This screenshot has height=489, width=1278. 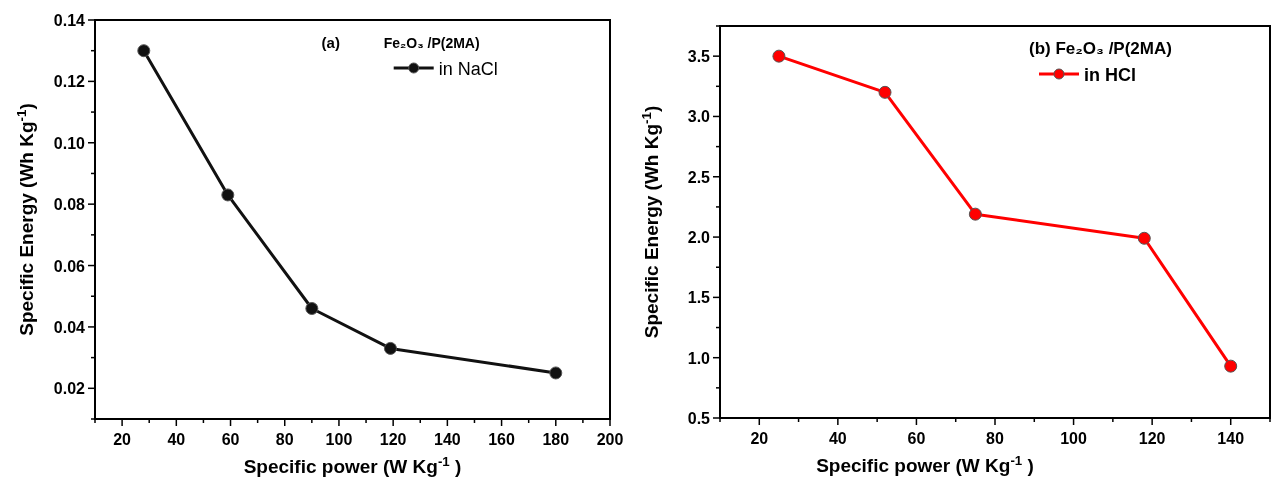 What do you see at coordinates (699, 358) in the screenshot?
I see `y-tick-label: 1.0` at bounding box center [699, 358].